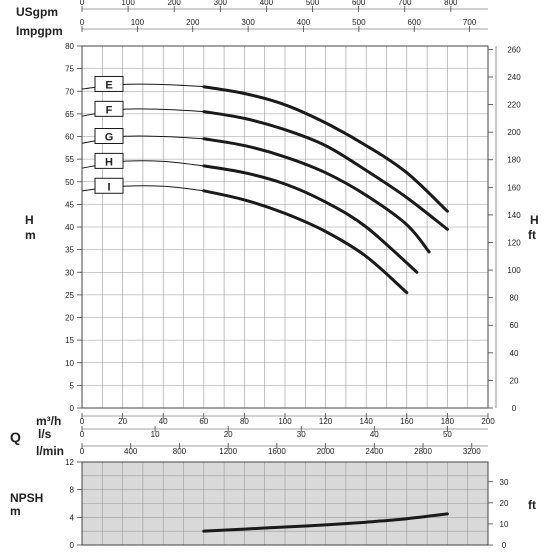 The width and height of the screenshot is (544, 555). What do you see at coordinates (82, 434) in the screenshot?
I see `ls-tick-label: 0` at bounding box center [82, 434].